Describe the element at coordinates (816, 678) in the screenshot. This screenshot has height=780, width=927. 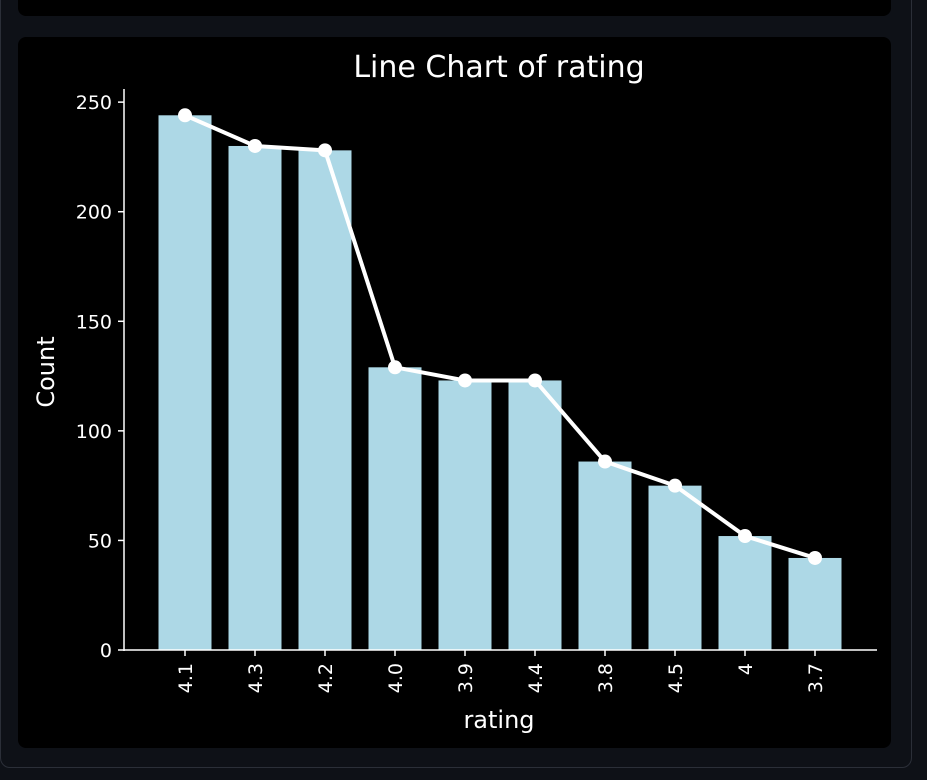
I see `x-tick-label: 3.7` at that location.